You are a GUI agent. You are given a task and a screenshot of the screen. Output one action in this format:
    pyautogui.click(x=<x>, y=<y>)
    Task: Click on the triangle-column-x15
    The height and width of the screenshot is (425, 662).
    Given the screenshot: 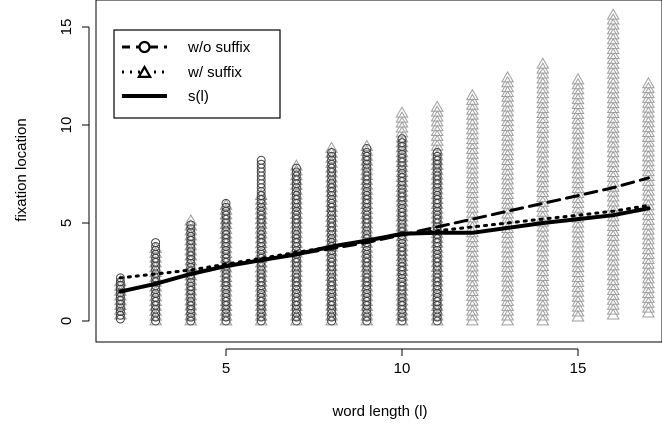 What is the action you would take?
    pyautogui.click(x=578, y=197)
    